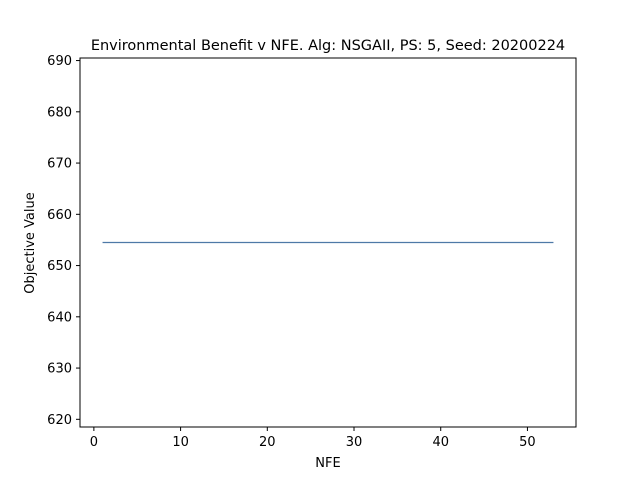 This screenshot has height=480, width=640. I want to click on y-tick-label-690: 690, so click(59, 61).